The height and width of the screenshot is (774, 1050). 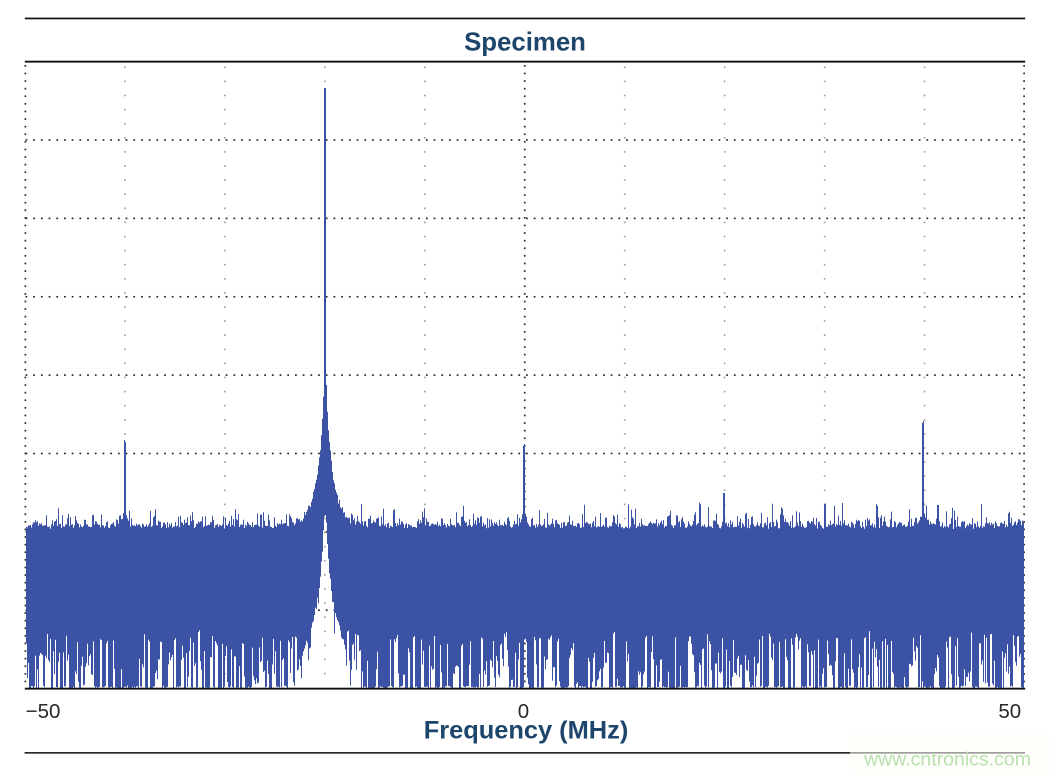 What do you see at coordinates (1009, 711) in the screenshot?
I see `svg-text: 50` at bounding box center [1009, 711].